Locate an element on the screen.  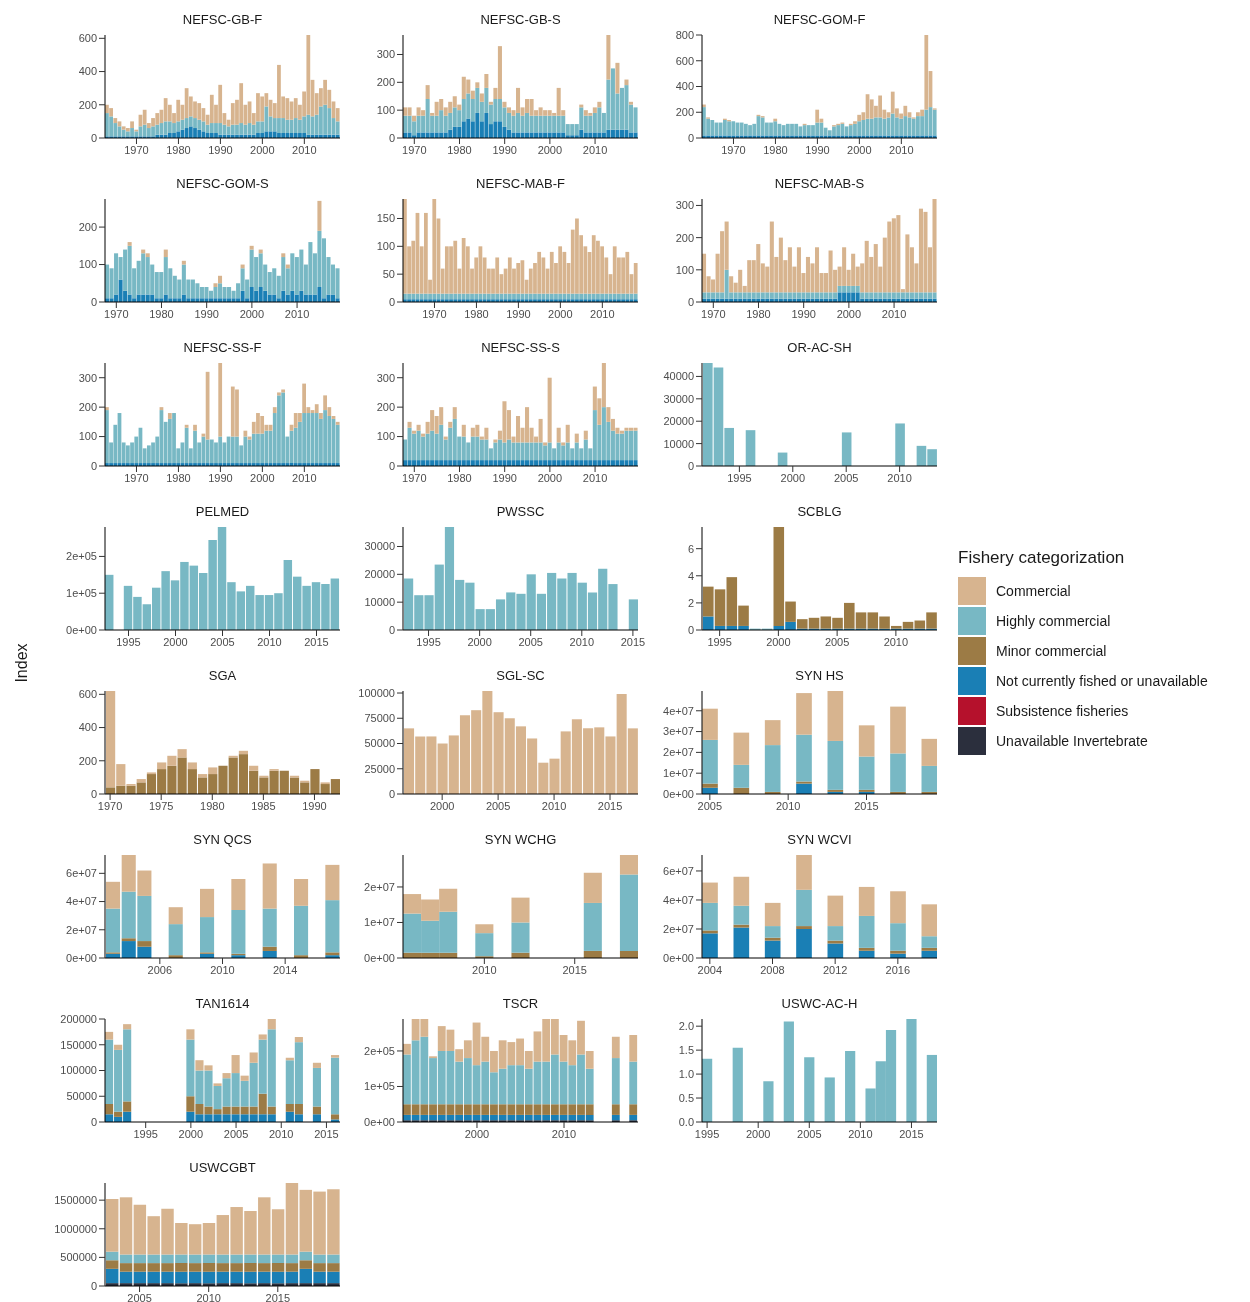
x-tick-label: 2014 is located at coordinates (285, 969).